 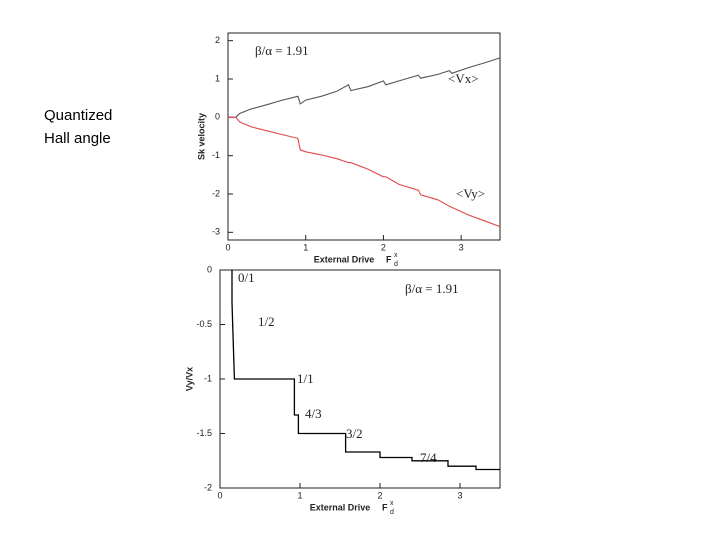 What do you see at coordinates (428, 457) in the screenshot?
I see `annotation: 7/4` at bounding box center [428, 457].